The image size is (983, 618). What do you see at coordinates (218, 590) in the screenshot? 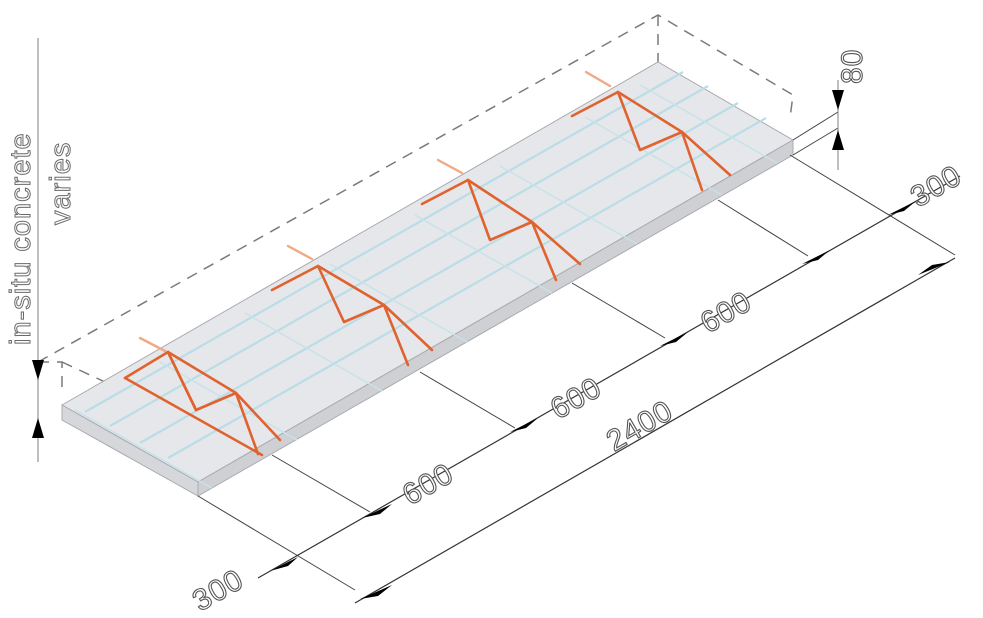
I see `end-spacing-left-label: 300` at bounding box center [218, 590].